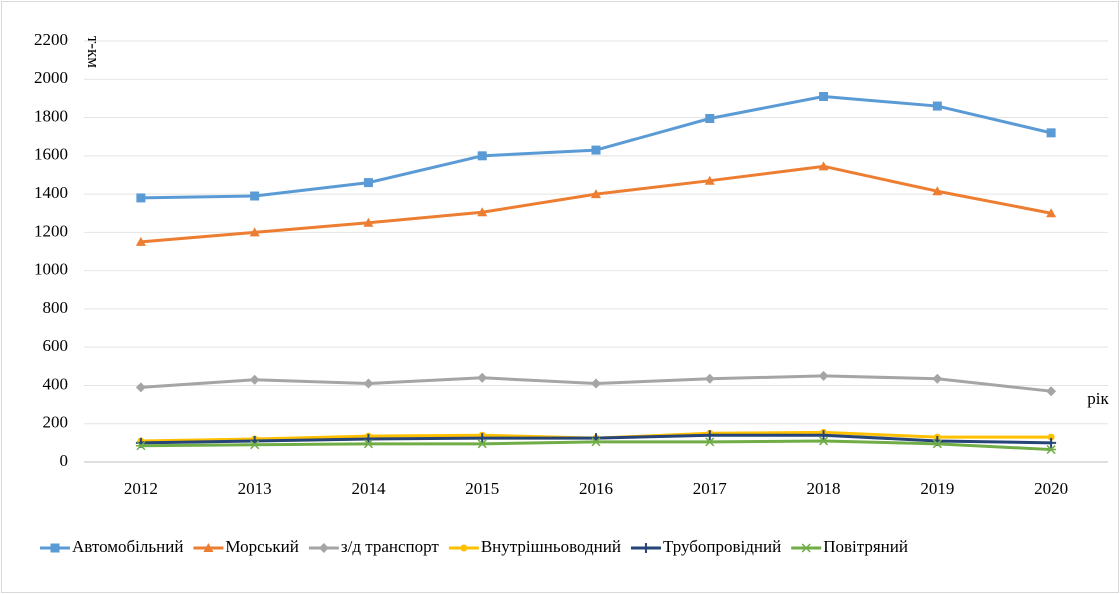  What do you see at coordinates (51, 115) in the screenshot?
I see `y-tick-label: 1800` at bounding box center [51, 115].